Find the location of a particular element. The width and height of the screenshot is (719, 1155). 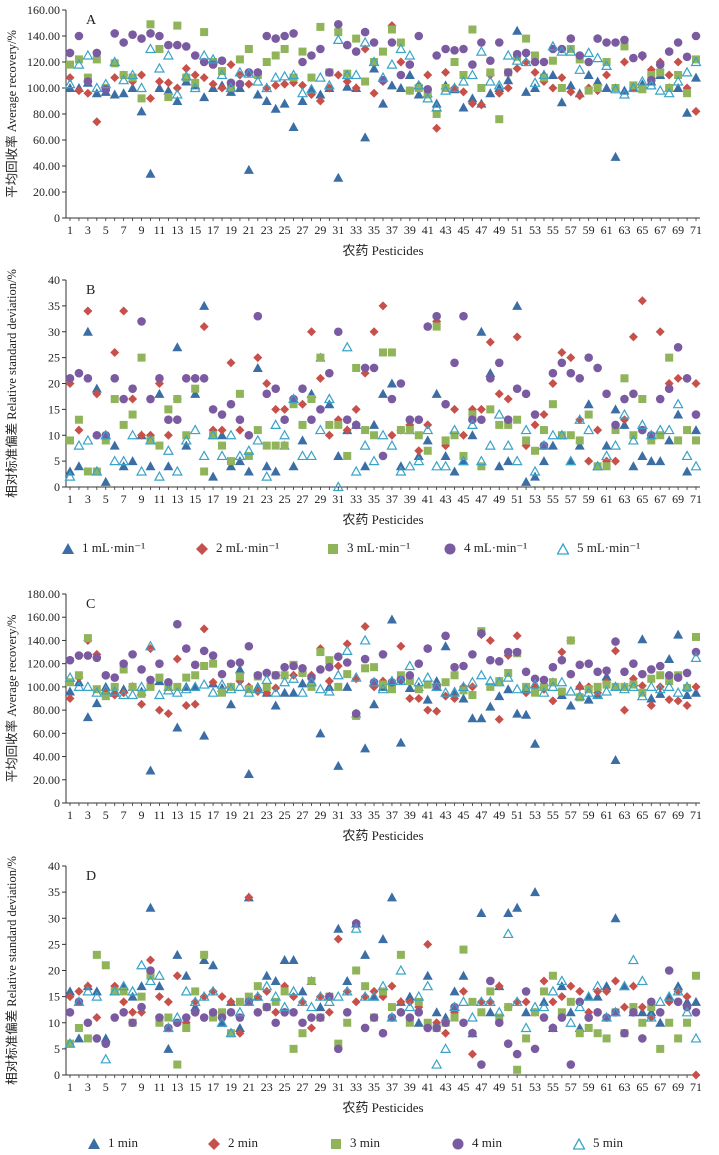

x-tick-label: 43 is located at coordinates (446, 499).